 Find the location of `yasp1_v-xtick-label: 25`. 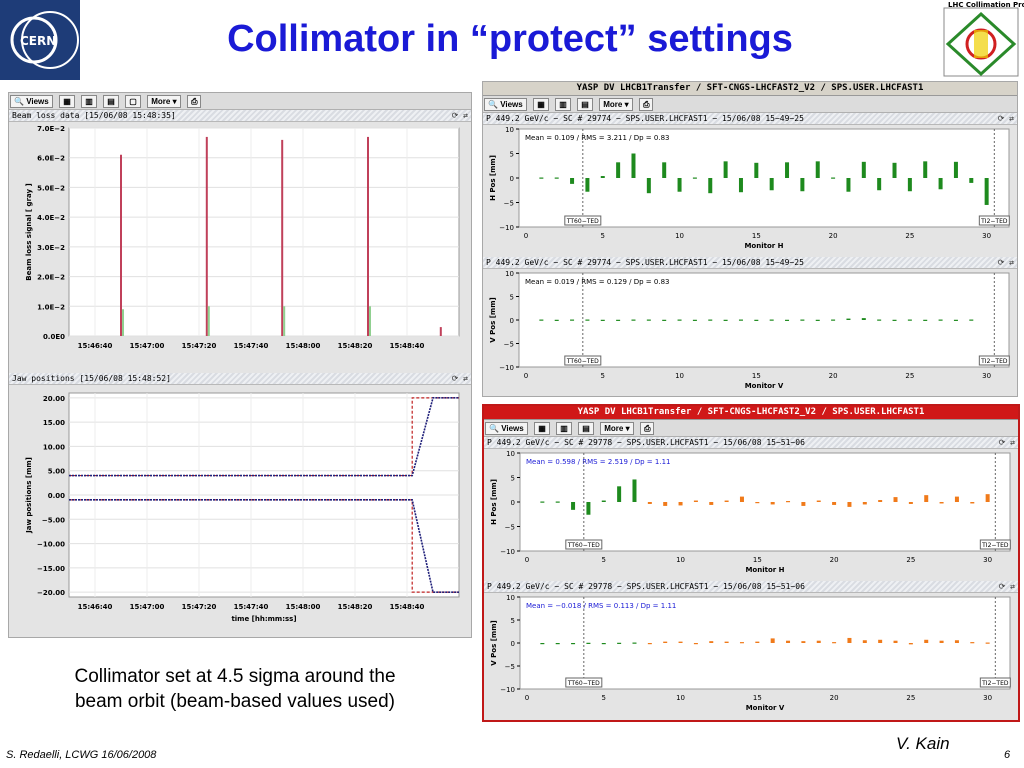

yasp1_v-xtick-label: 25 is located at coordinates (909, 376).